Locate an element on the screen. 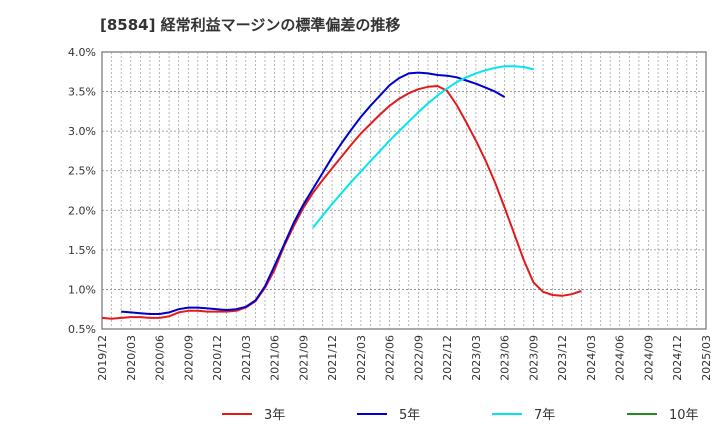 Image resolution: width=720 pixels, height=440 pixels. y-tick-label: 0.5% is located at coordinates (82, 329).